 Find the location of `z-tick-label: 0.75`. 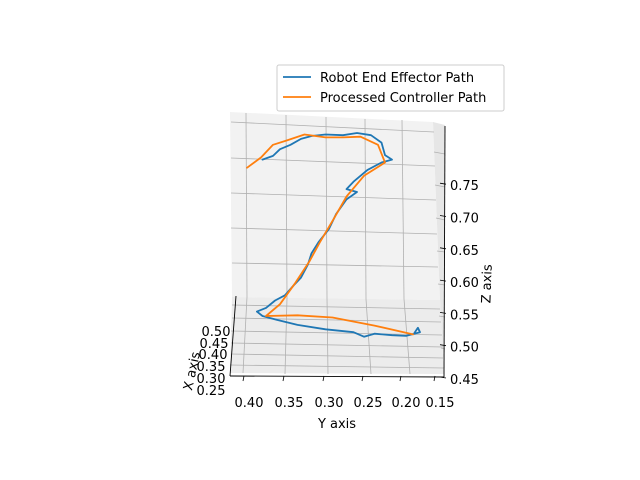

z-tick-label: 0.75 is located at coordinates (464, 186).